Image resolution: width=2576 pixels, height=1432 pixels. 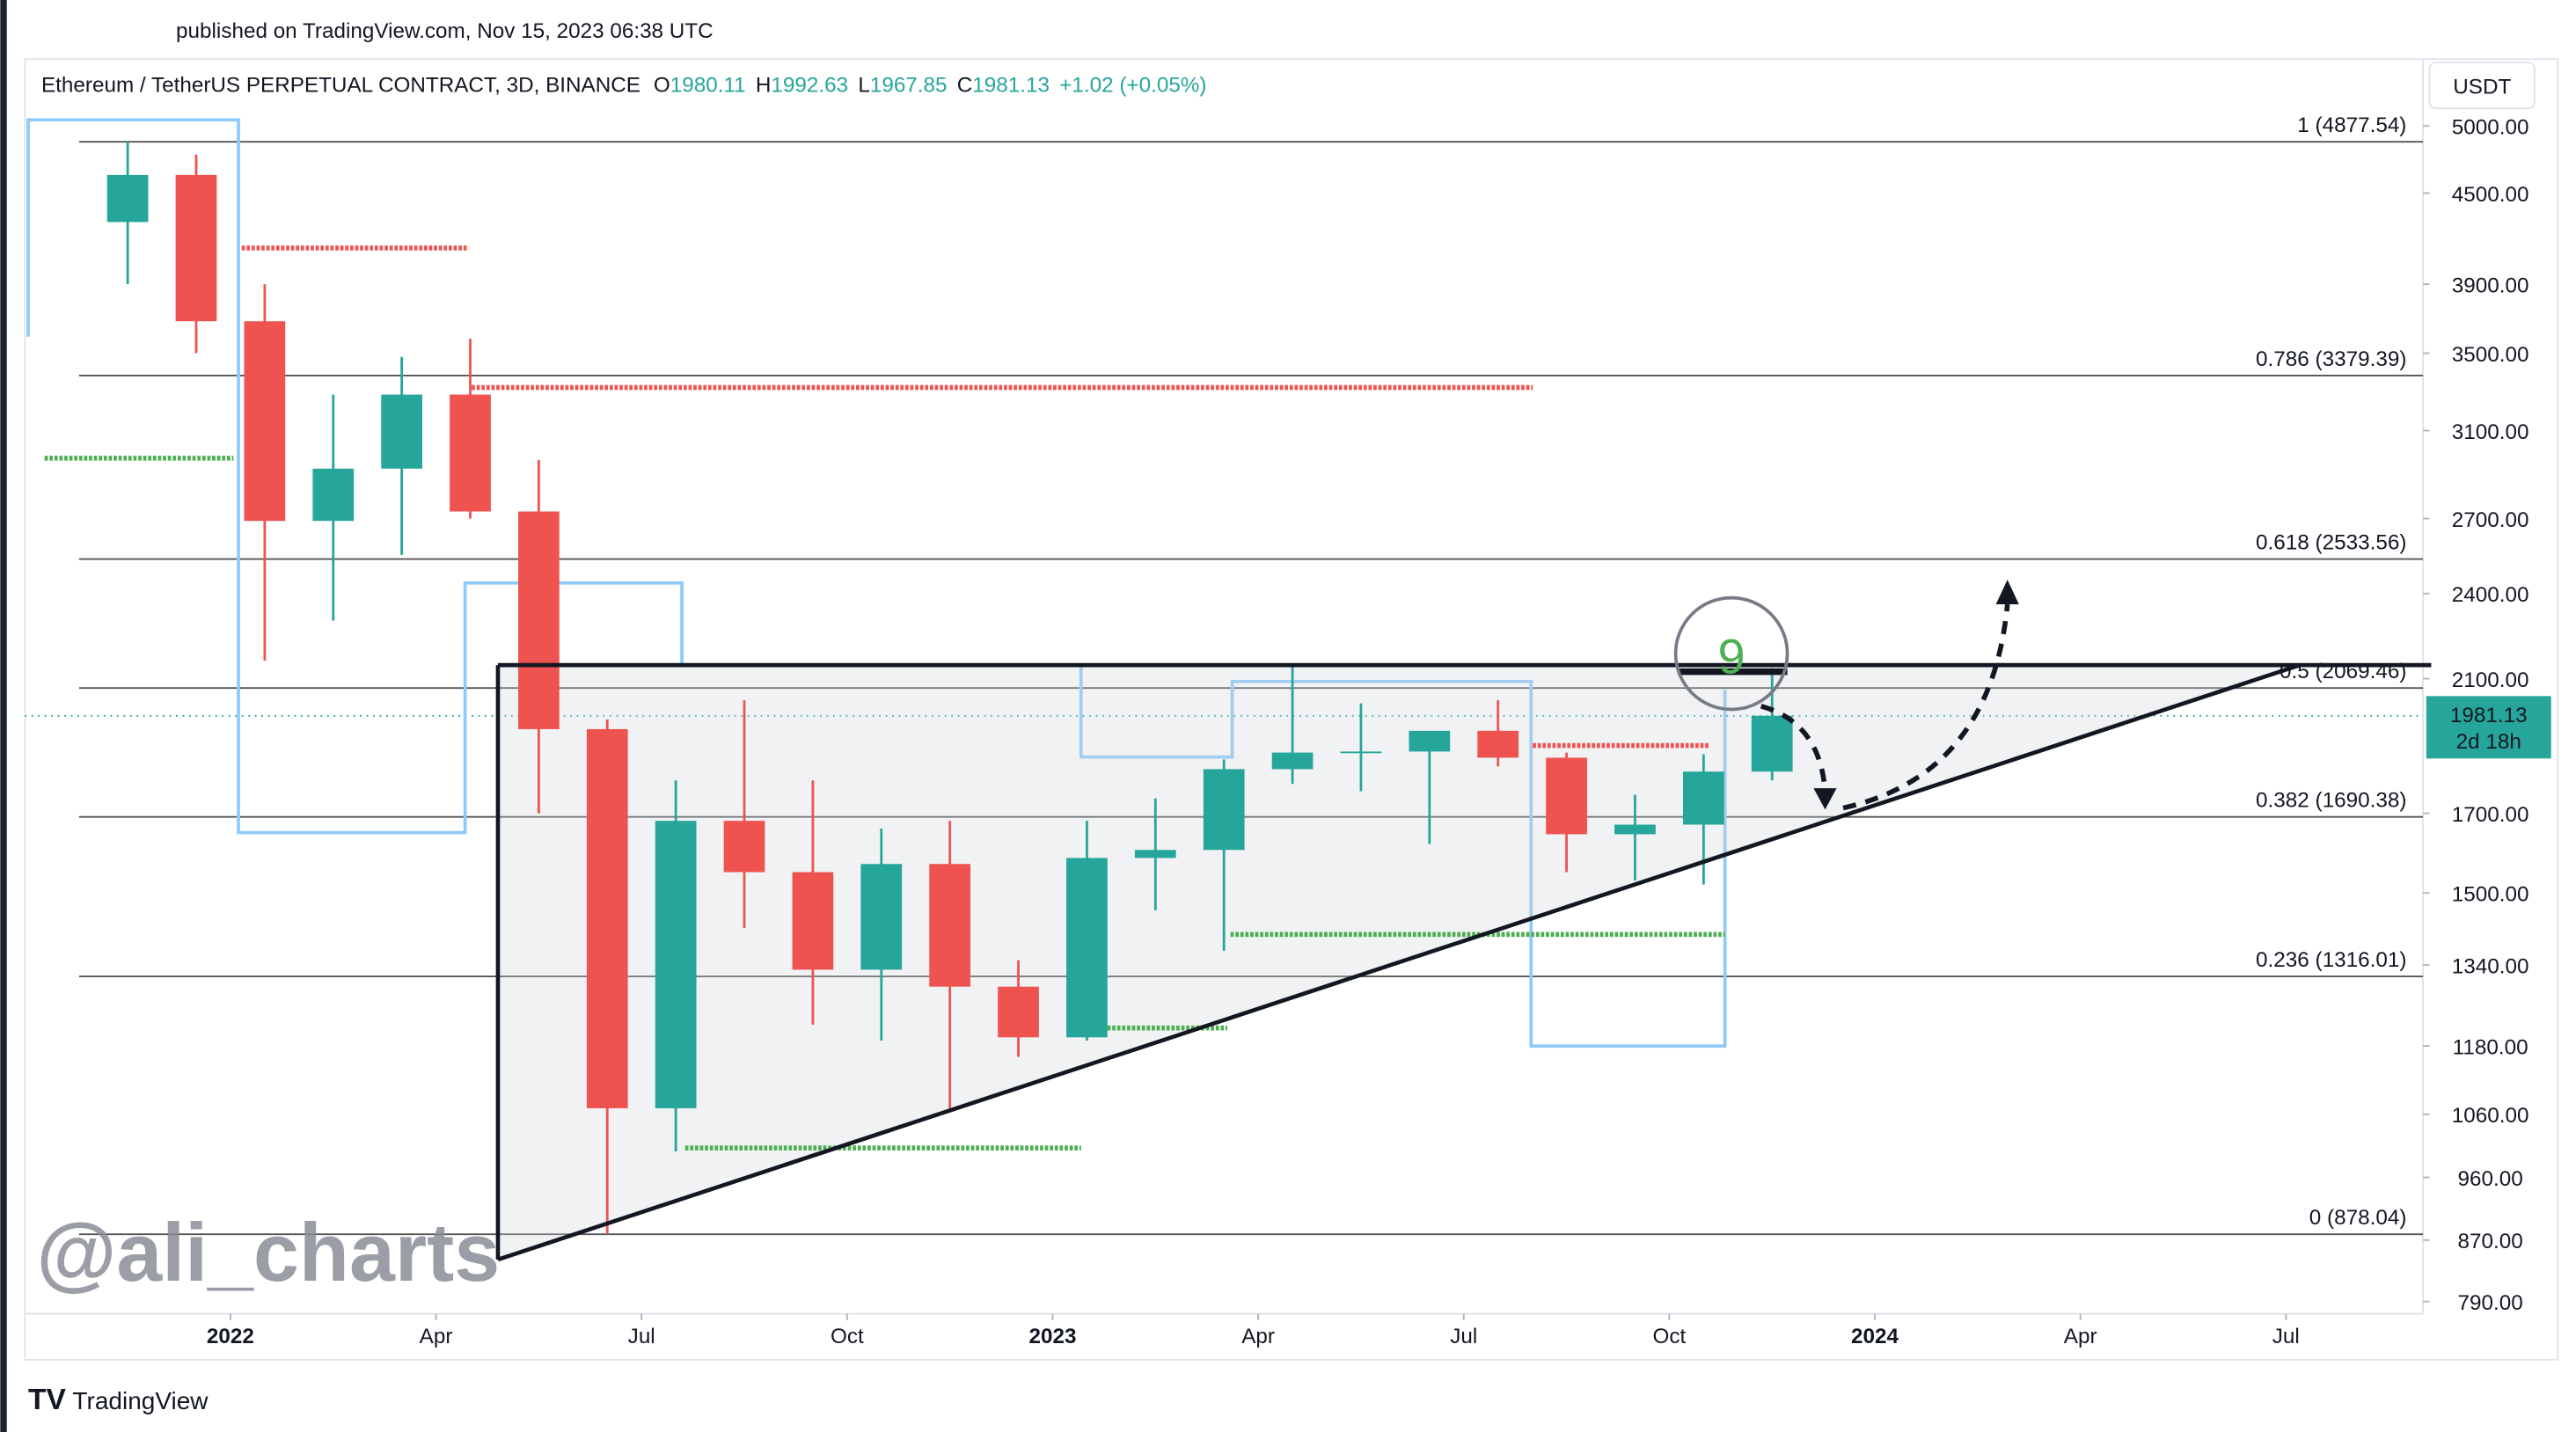 I want to click on quote-value: 1980.11, so click(x=708, y=86).